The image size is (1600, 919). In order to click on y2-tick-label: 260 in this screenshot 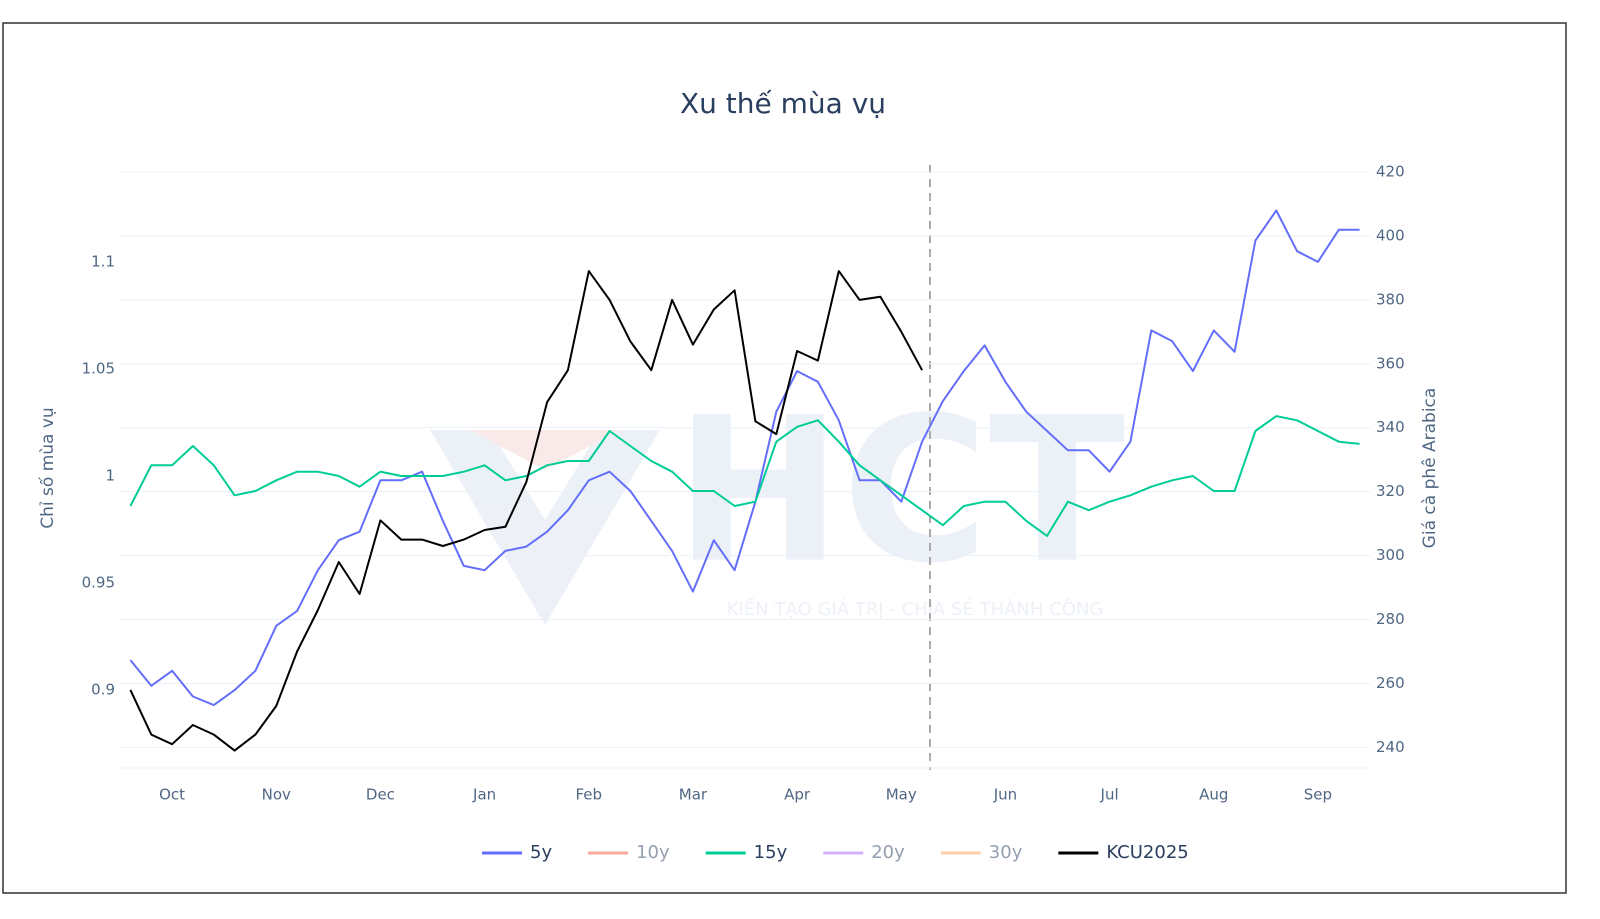, I will do `click(1390, 683)`.